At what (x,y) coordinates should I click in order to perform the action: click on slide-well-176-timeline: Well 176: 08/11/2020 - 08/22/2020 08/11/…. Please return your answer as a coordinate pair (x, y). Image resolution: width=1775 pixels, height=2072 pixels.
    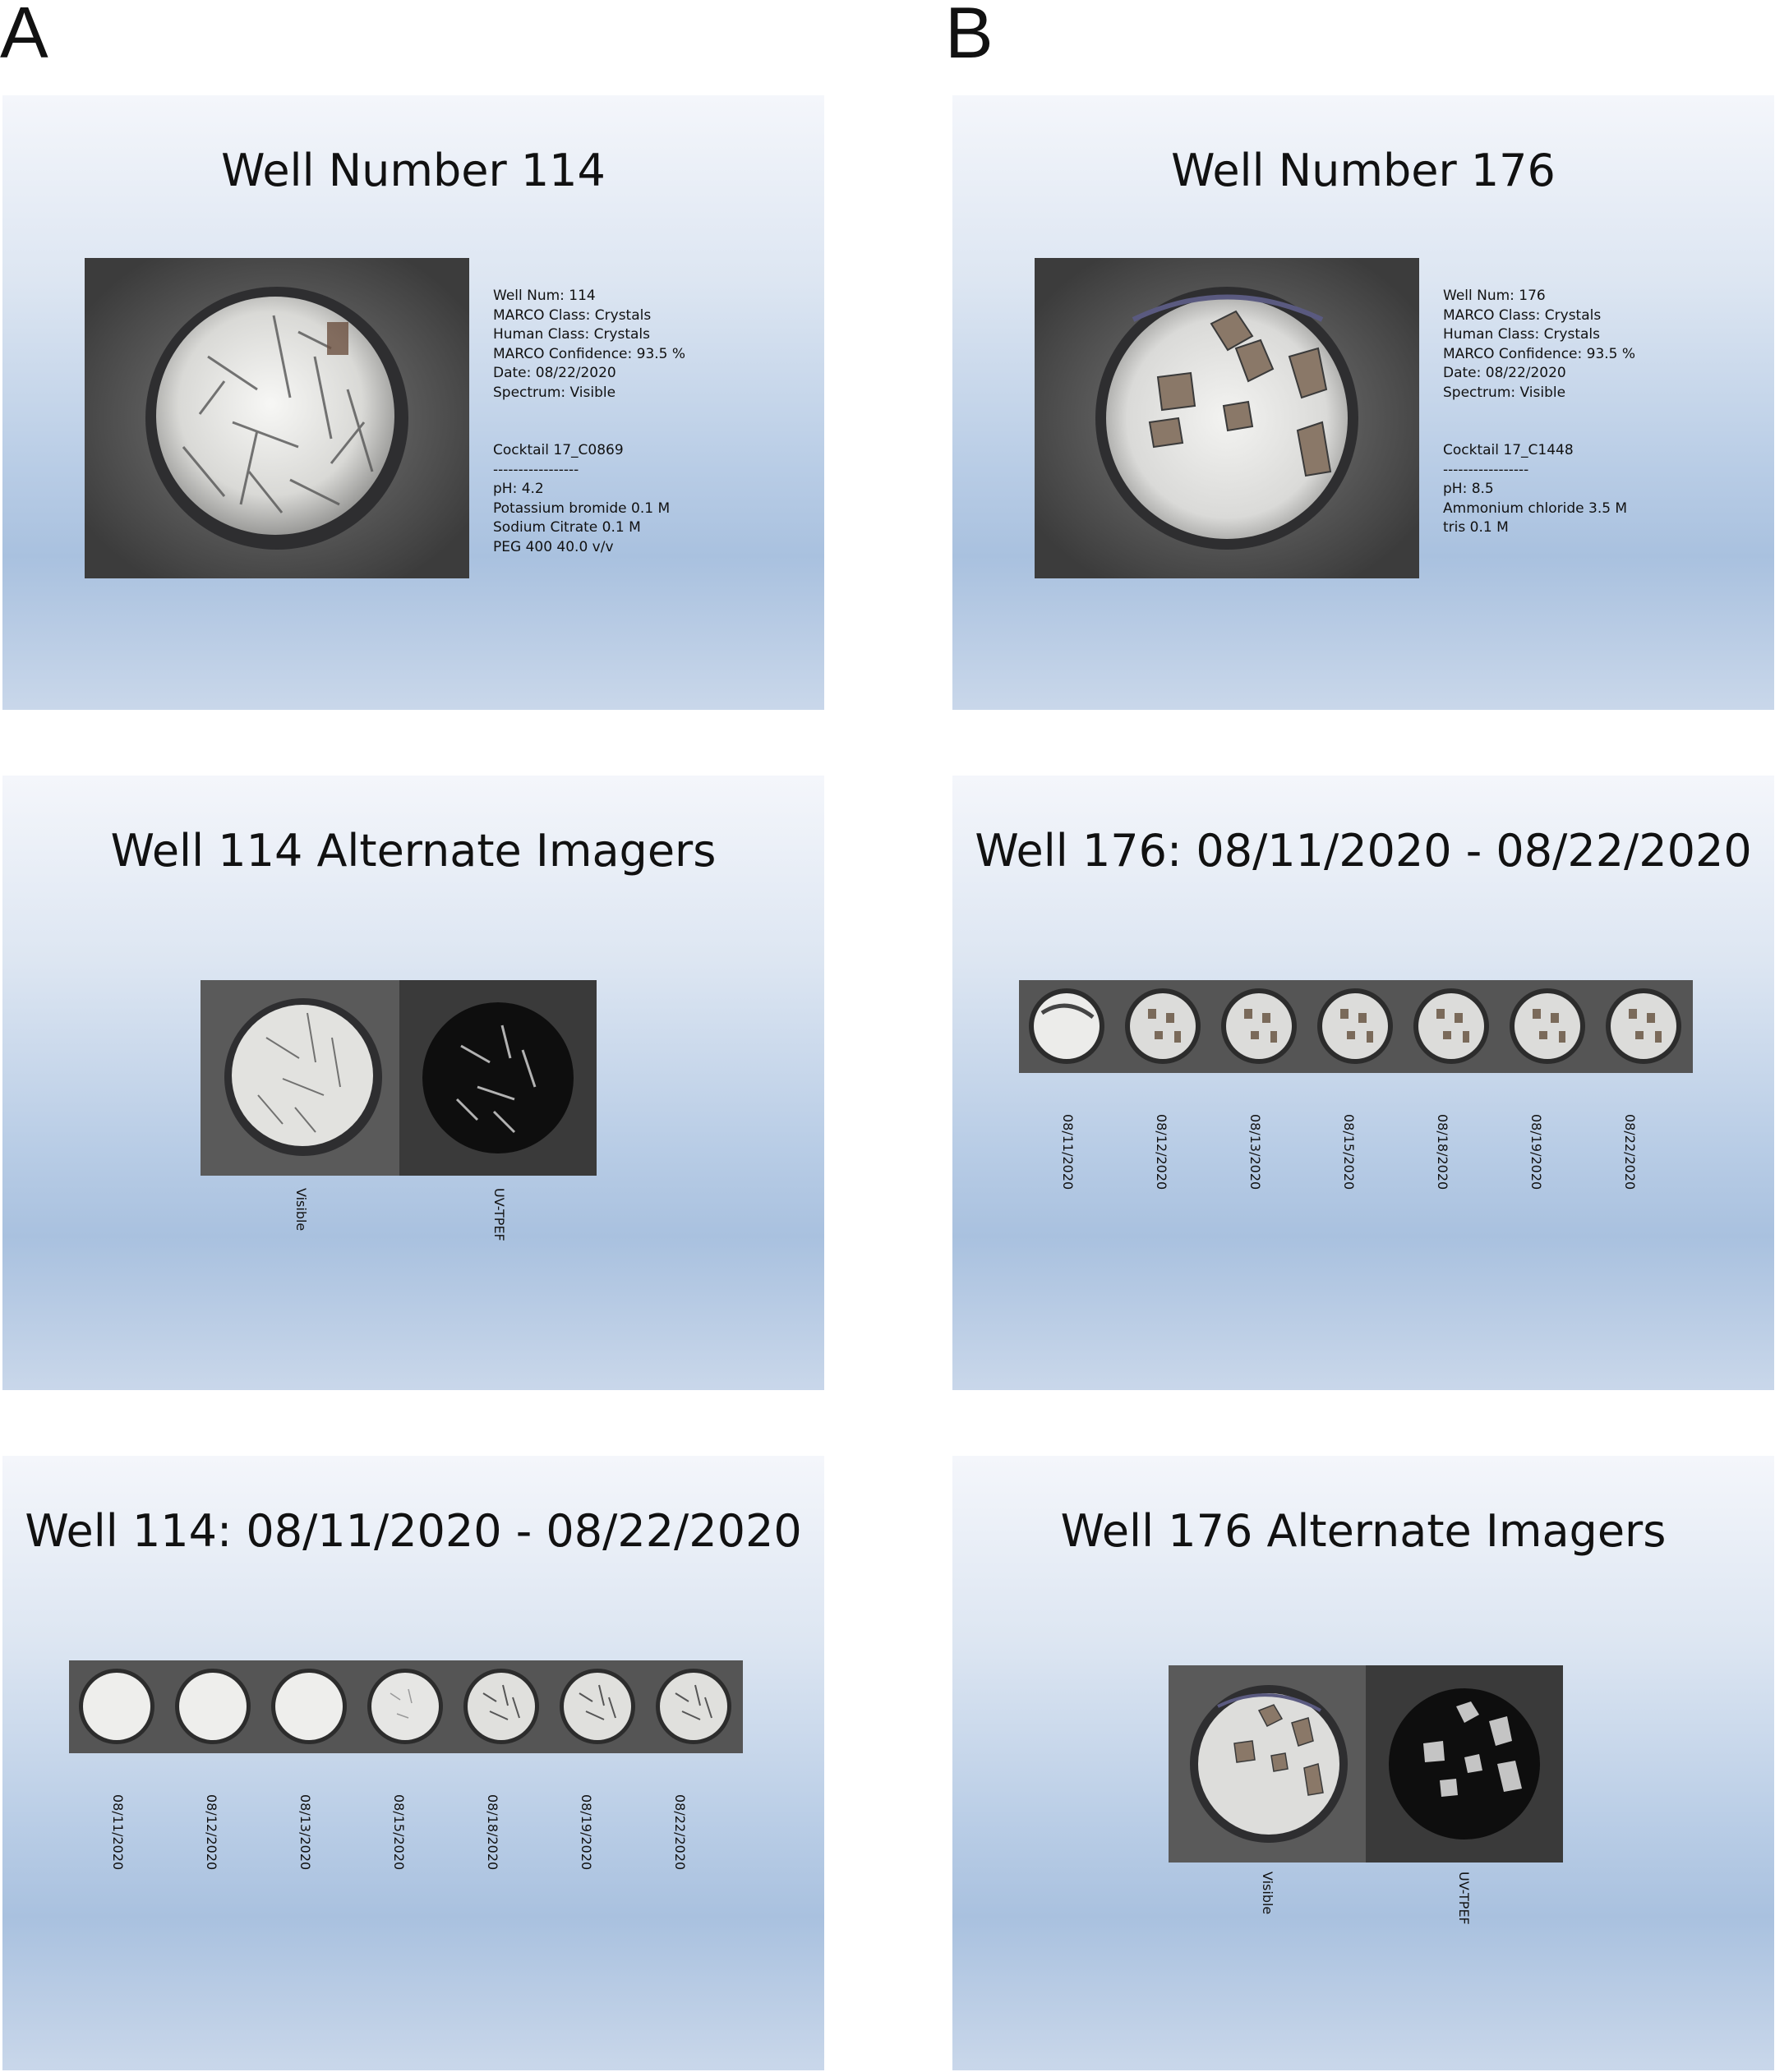
    Looking at the image, I should click on (1363, 1083).